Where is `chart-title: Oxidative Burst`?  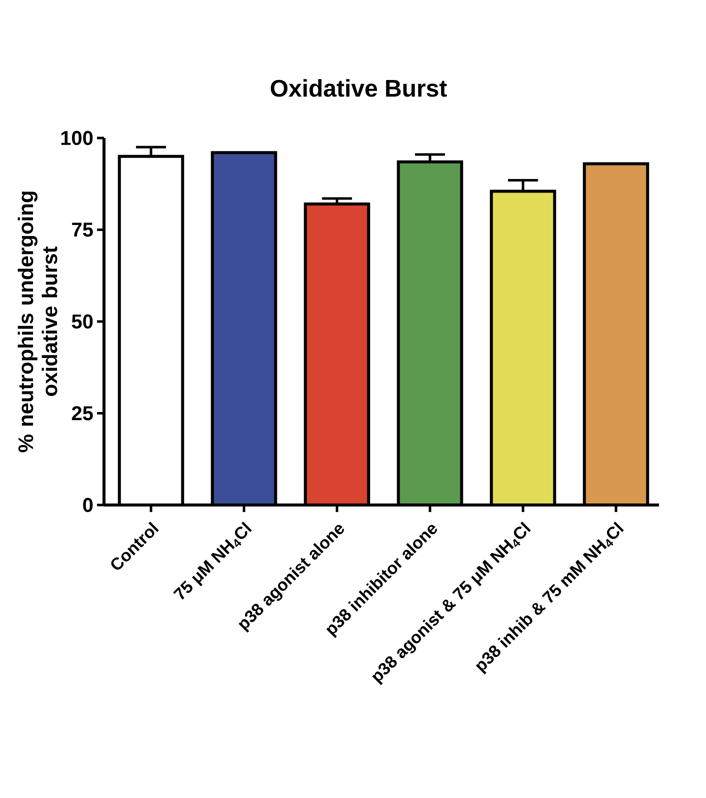
chart-title: Oxidative Burst is located at coordinates (358, 88).